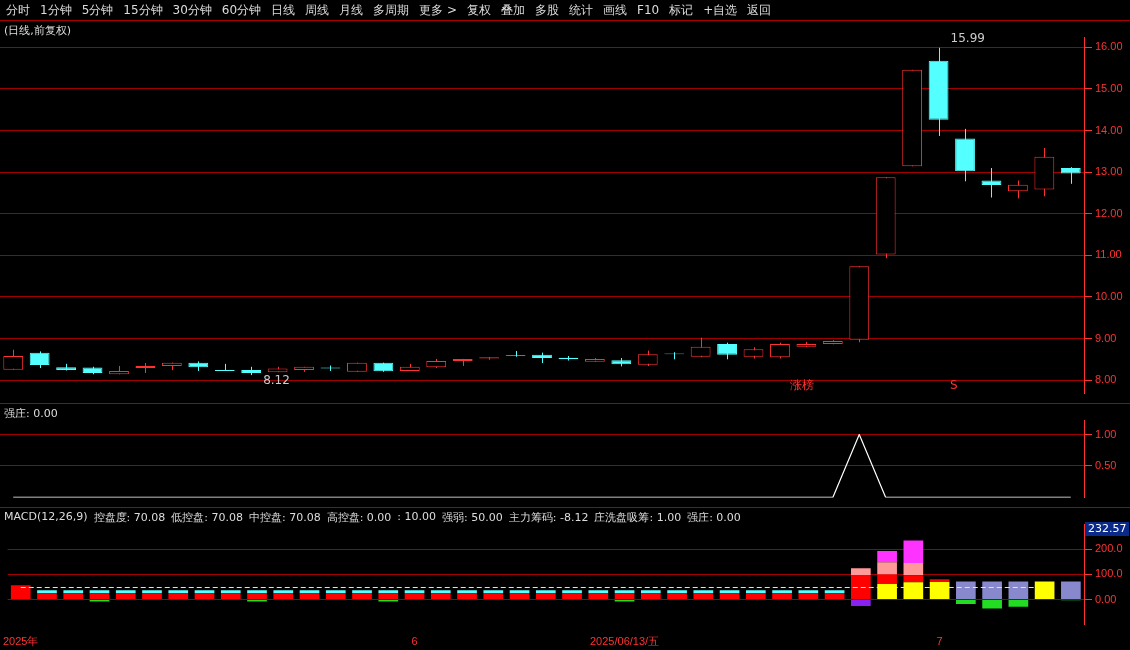 The height and width of the screenshot is (650, 1130). Describe the element at coordinates (283, 10) in the screenshot. I see `text: 日线` at that location.